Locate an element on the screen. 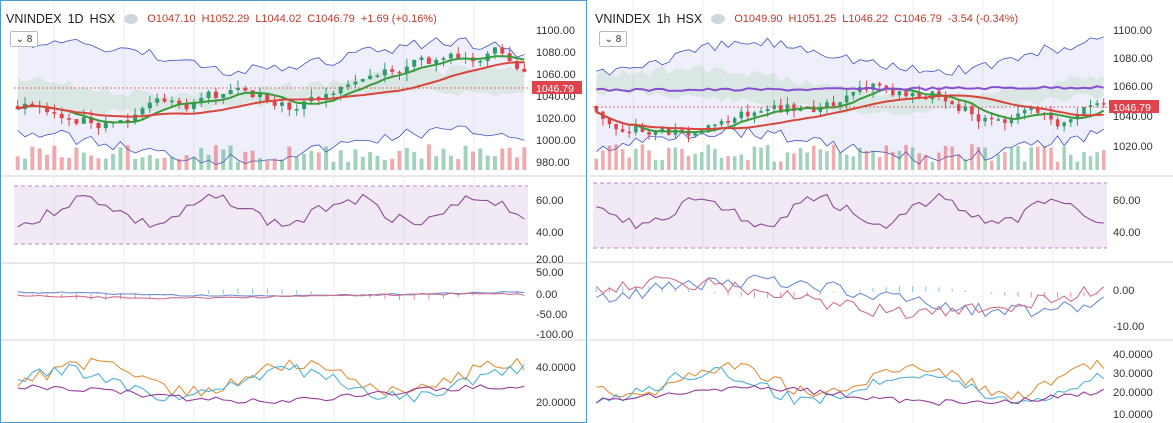 This screenshot has width=1173, height=423. interval-label: 1D is located at coordinates (75, 19).